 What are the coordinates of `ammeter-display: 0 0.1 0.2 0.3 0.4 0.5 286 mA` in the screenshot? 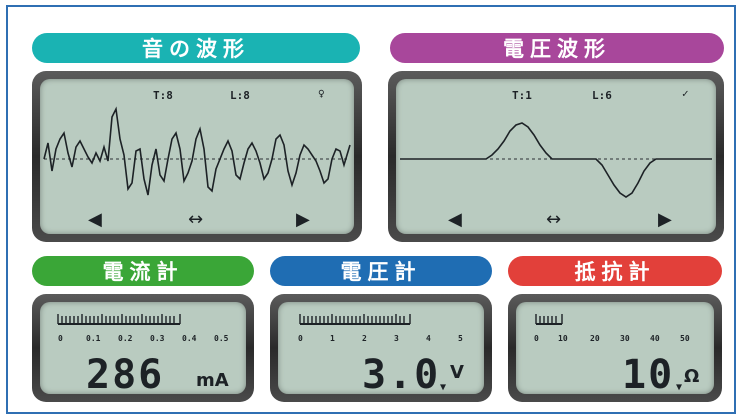 It's located at (143, 348).